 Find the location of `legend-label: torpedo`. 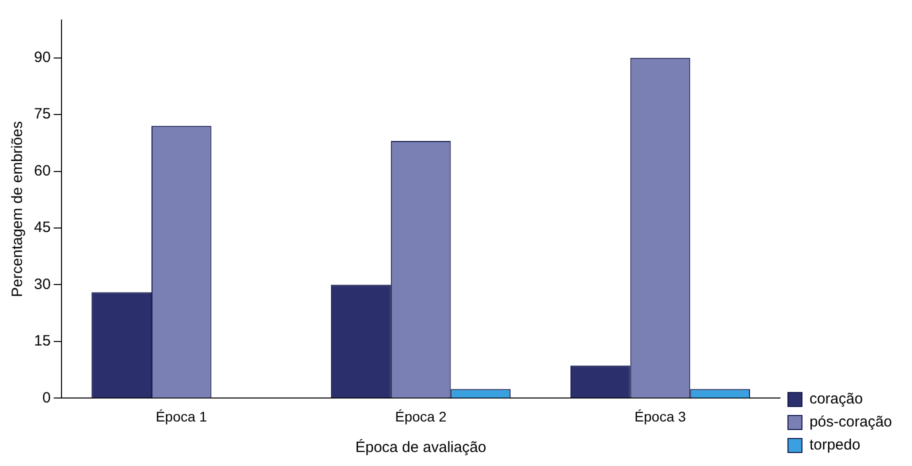

legend-label: torpedo is located at coordinates (834, 445).